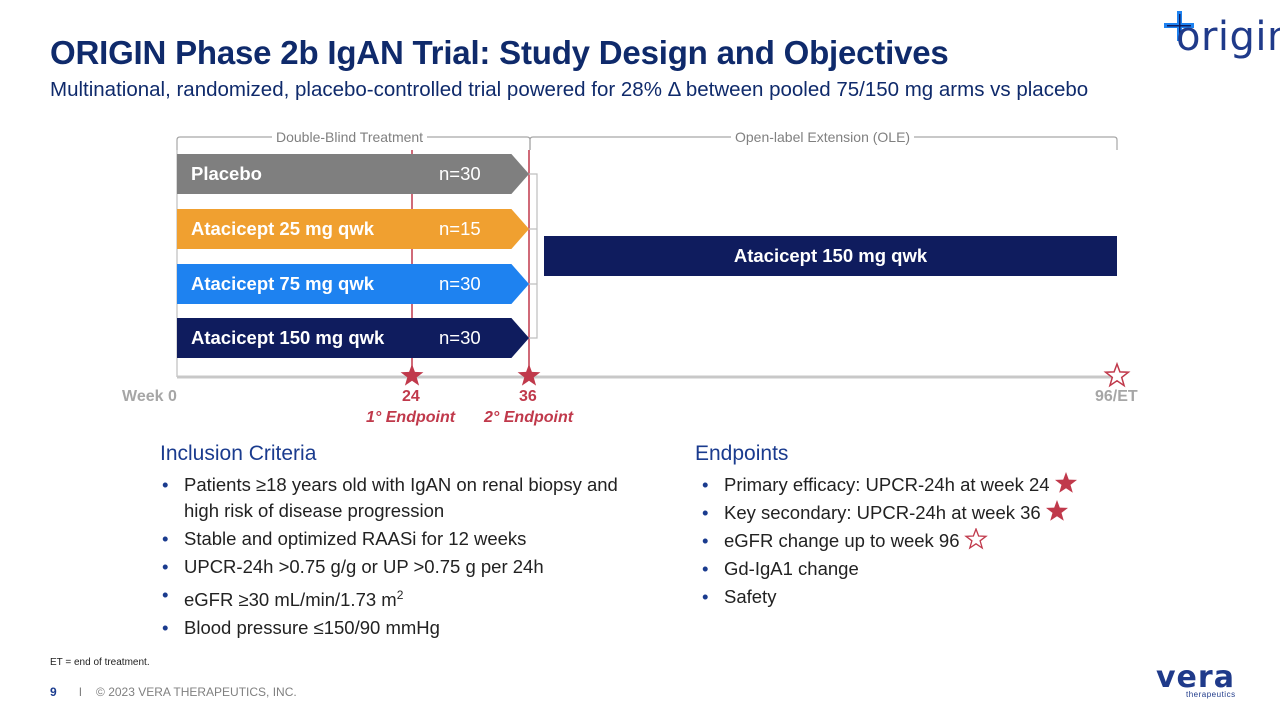 This screenshot has height=720, width=1280. I want to click on arm-name: Placebo, so click(226, 173).